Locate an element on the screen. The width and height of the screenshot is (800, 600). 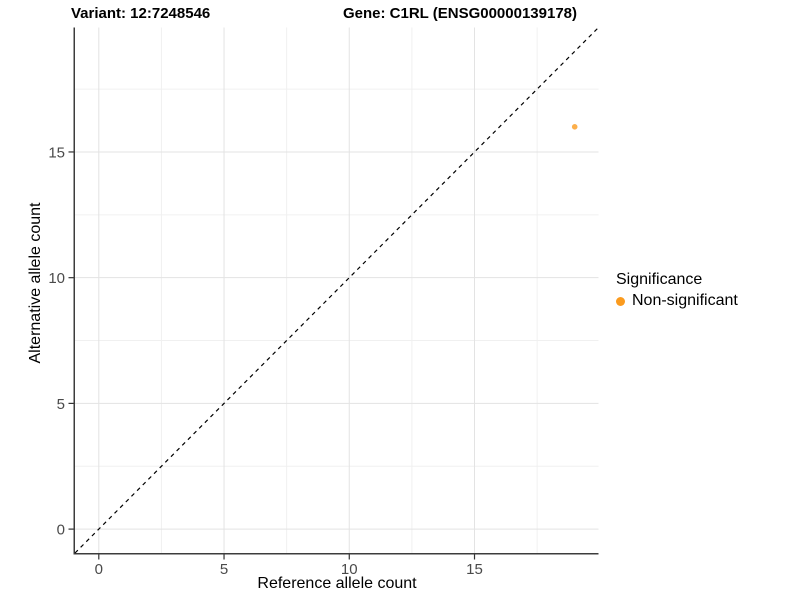
data-point is located at coordinates (574, 127).